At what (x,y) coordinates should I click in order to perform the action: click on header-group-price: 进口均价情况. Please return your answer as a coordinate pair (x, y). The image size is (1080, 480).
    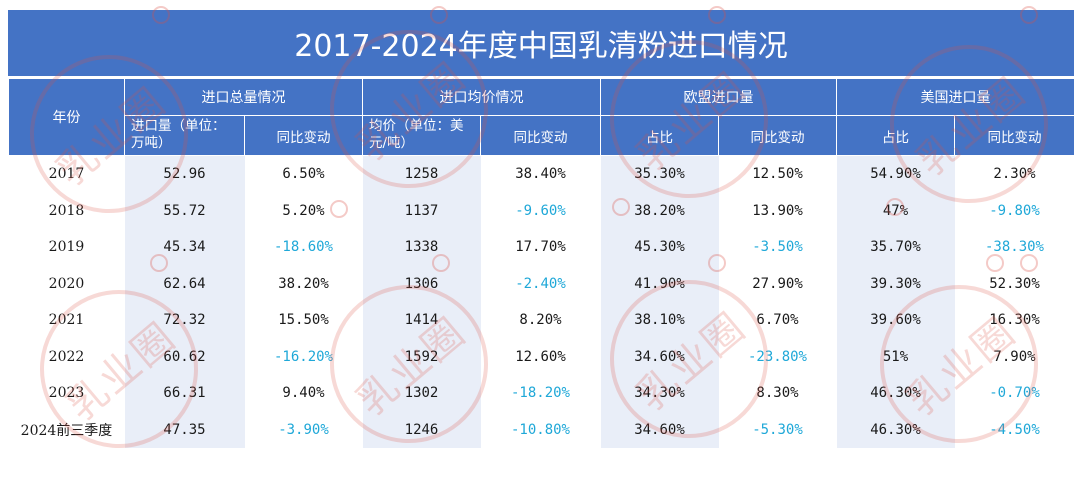
    Looking at the image, I should click on (481, 97).